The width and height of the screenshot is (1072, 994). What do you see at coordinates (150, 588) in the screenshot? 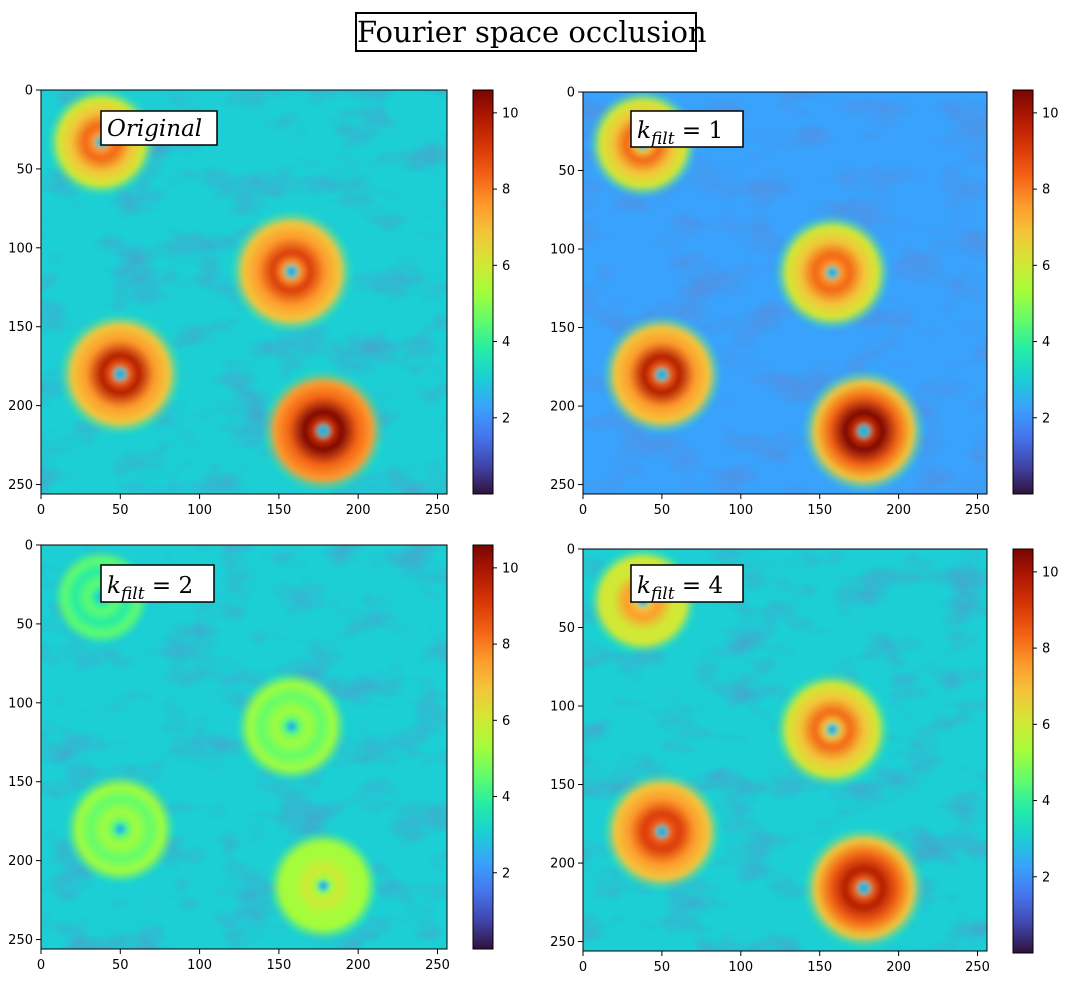
I see `panel-label-text: kfilt = 2` at bounding box center [150, 588].